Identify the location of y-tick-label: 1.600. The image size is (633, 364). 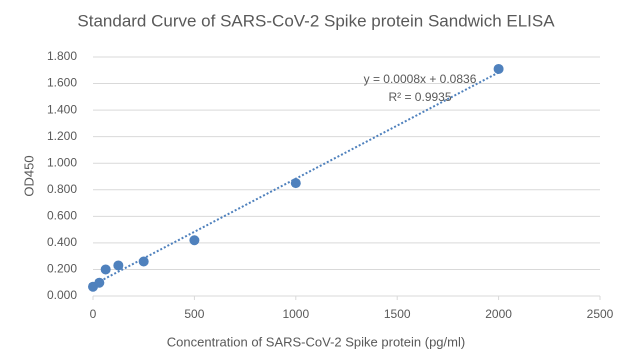
(62, 83).